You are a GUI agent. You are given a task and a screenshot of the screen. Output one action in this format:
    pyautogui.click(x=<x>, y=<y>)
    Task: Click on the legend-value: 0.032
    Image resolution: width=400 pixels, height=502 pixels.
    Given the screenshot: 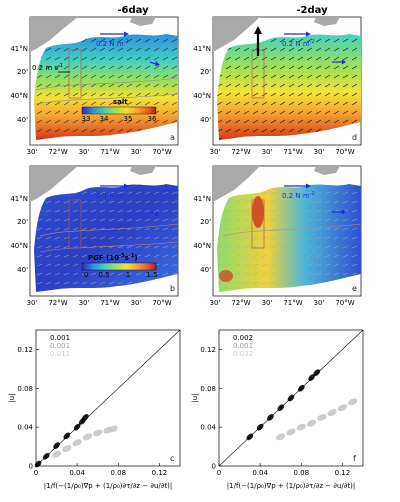 What is the action you would take?
    pyautogui.click(x=243, y=354)
    